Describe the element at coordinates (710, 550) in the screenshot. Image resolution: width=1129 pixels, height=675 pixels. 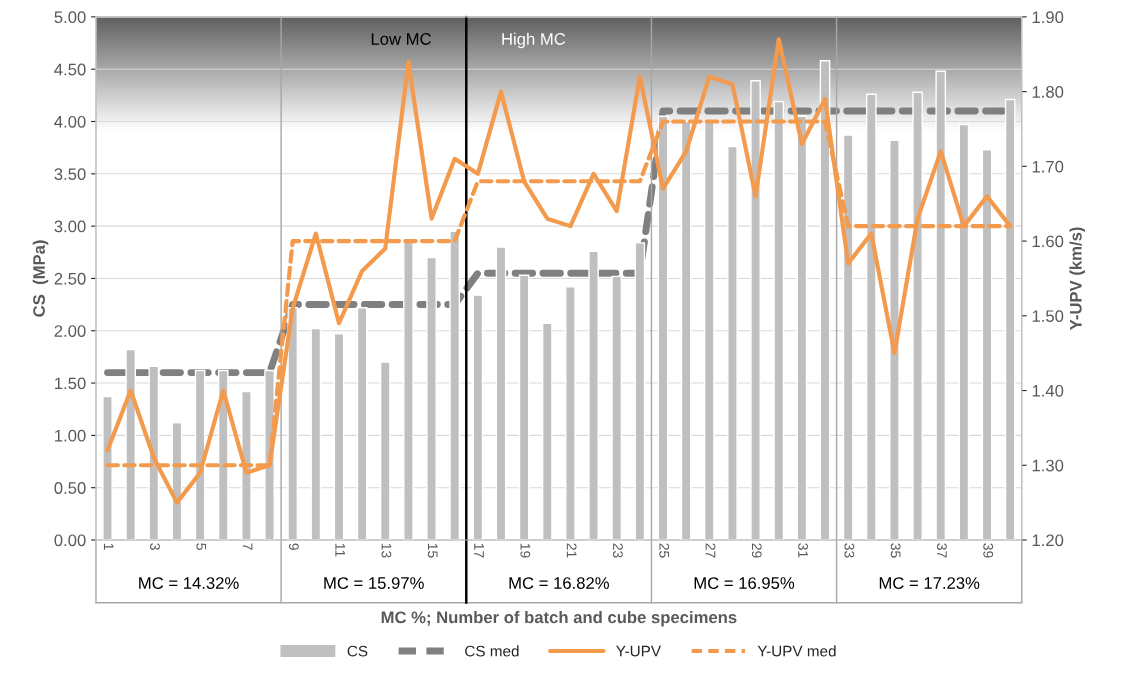
I see `x-tick-label: 27` at that location.